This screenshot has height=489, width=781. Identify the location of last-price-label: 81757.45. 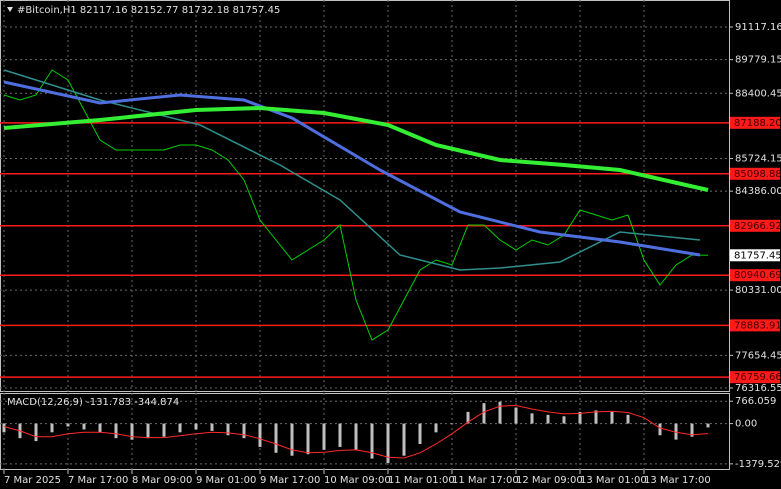
(757, 255).